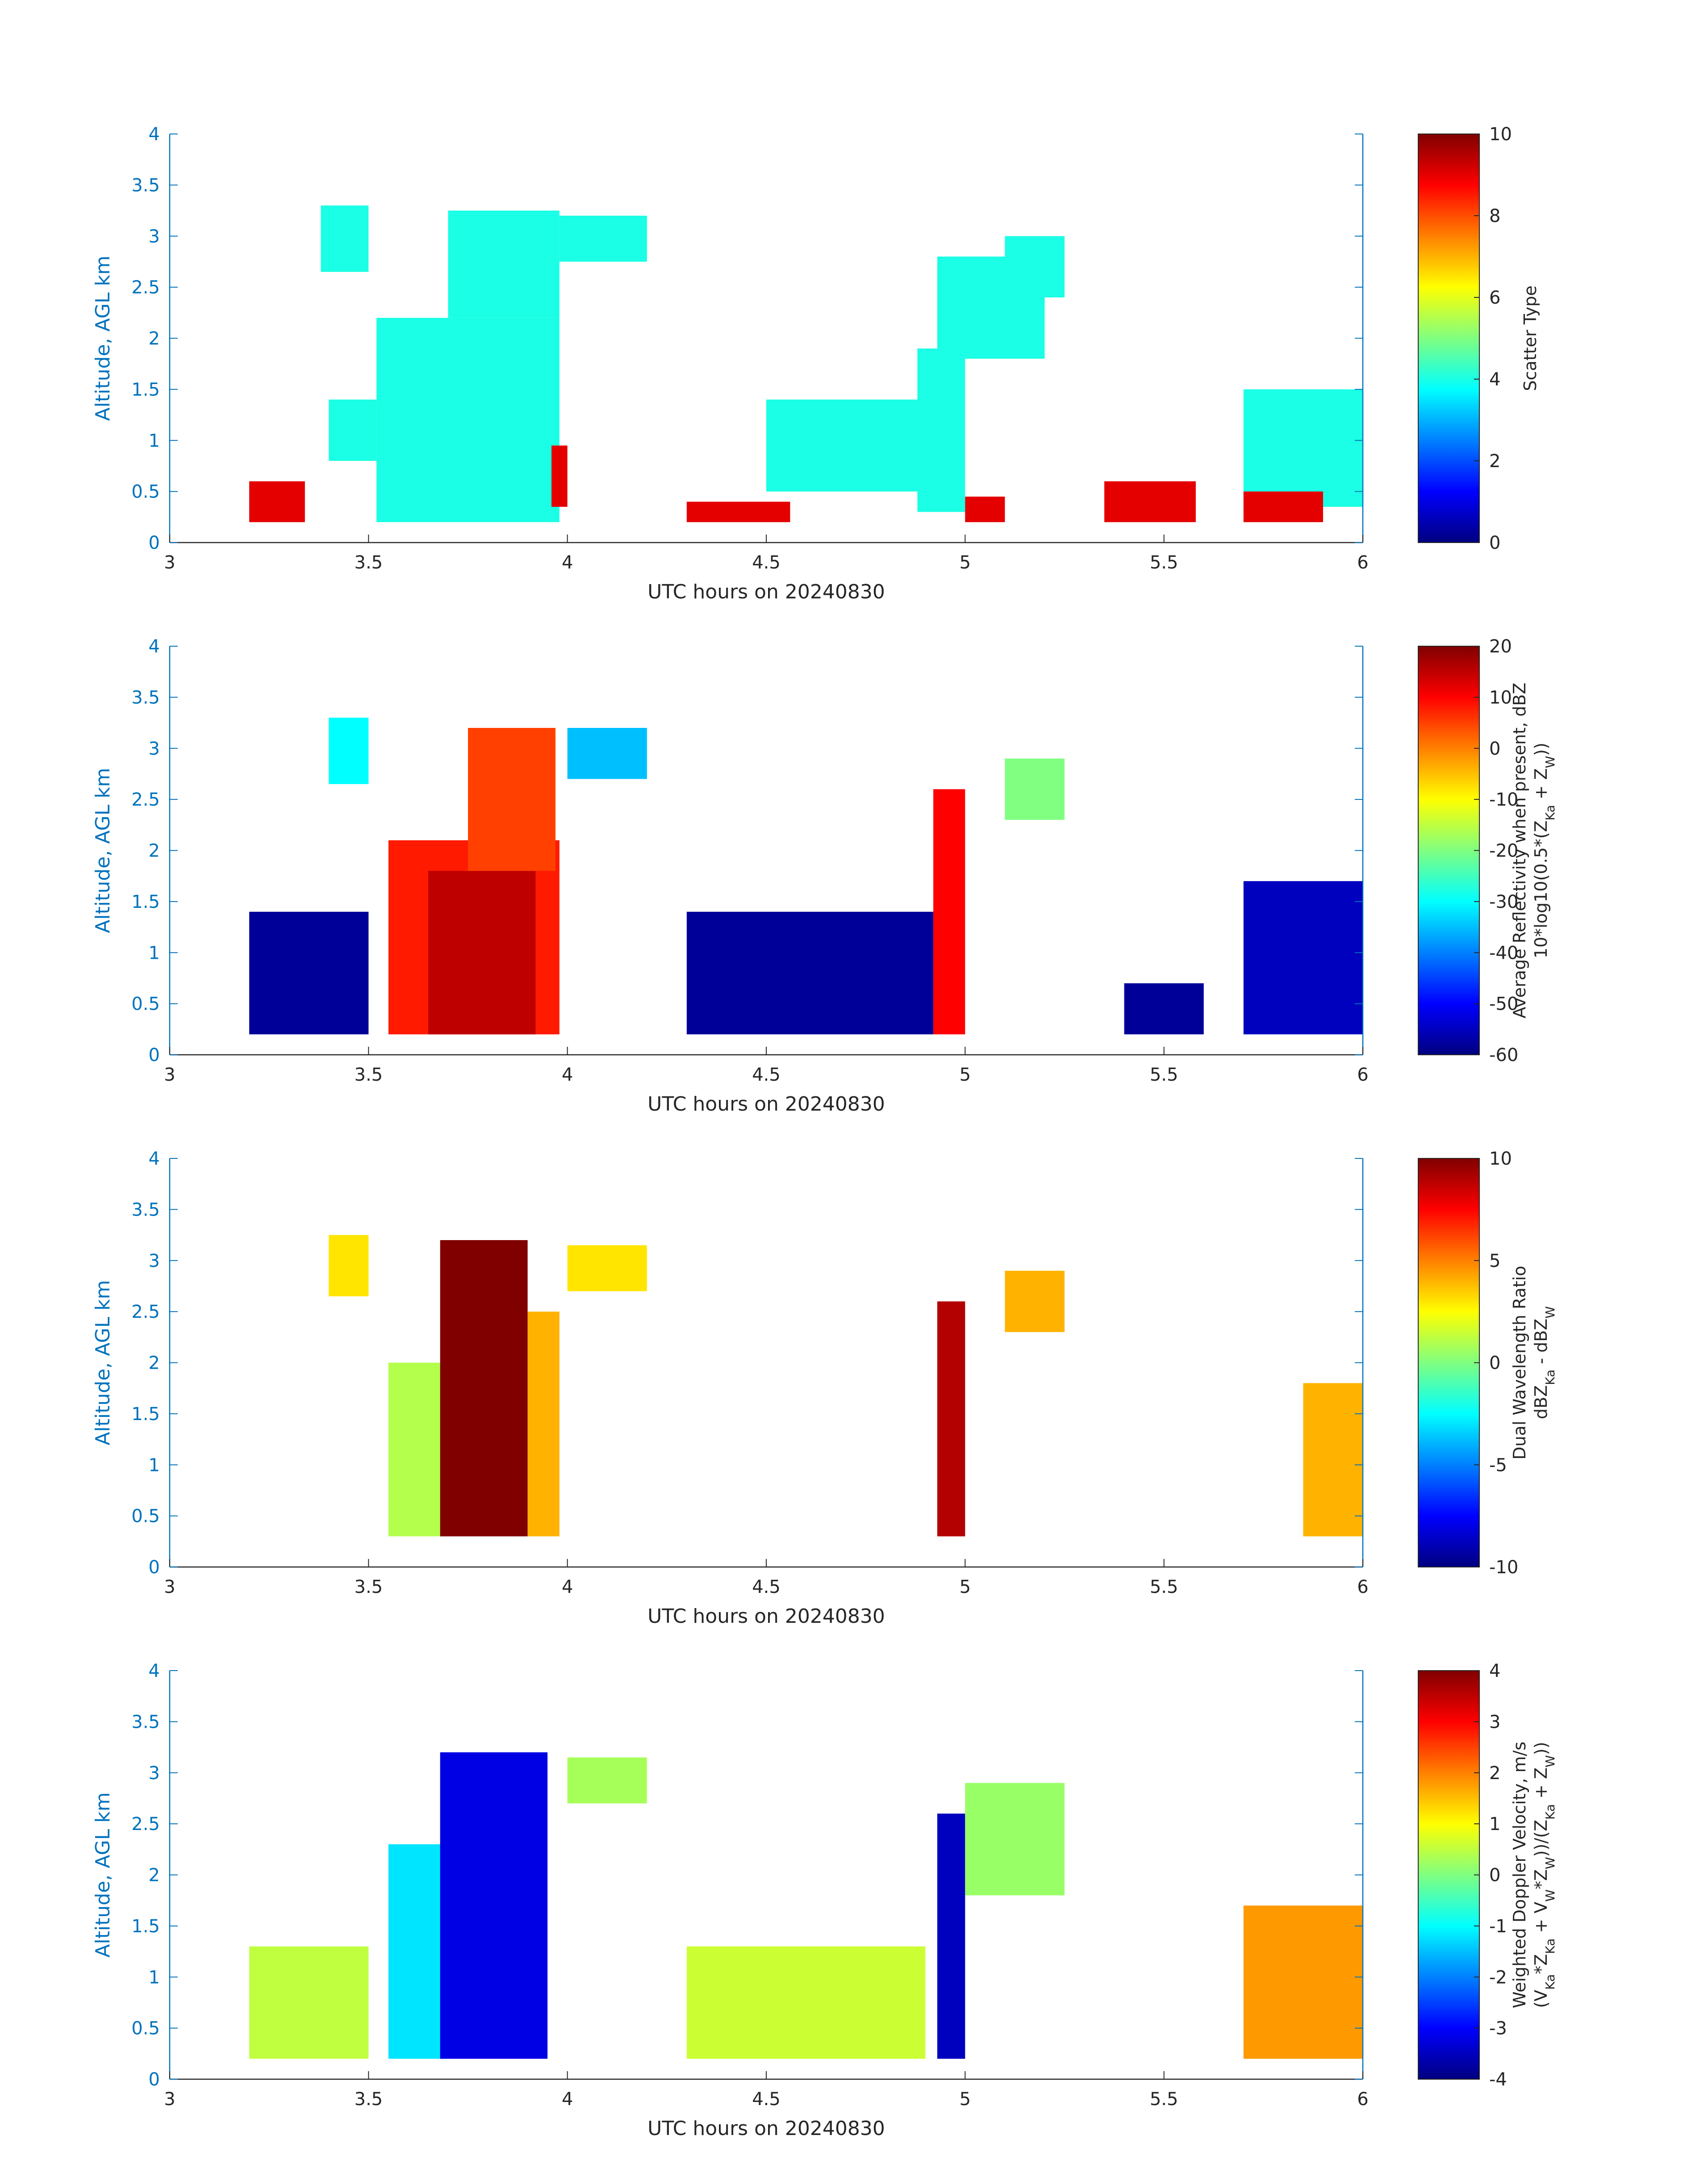  Describe the element at coordinates (1530, 338) in the screenshot. I see `colorbar-label: Scatter Type` at that location.